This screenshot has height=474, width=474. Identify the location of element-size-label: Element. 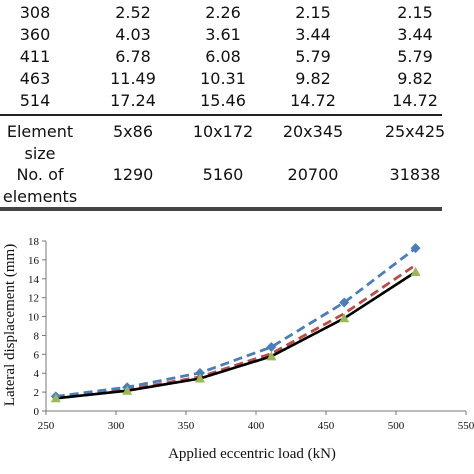
(40, 131).